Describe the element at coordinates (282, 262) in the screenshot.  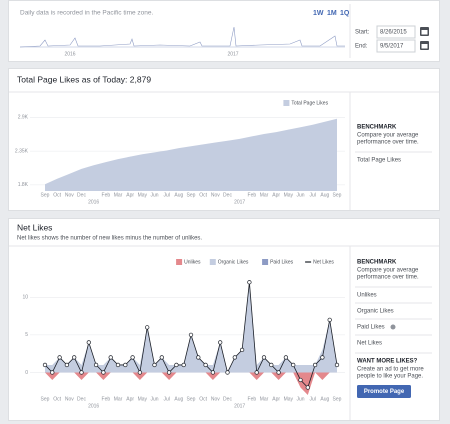
I see `legend-label: Paid Likes` at that location.